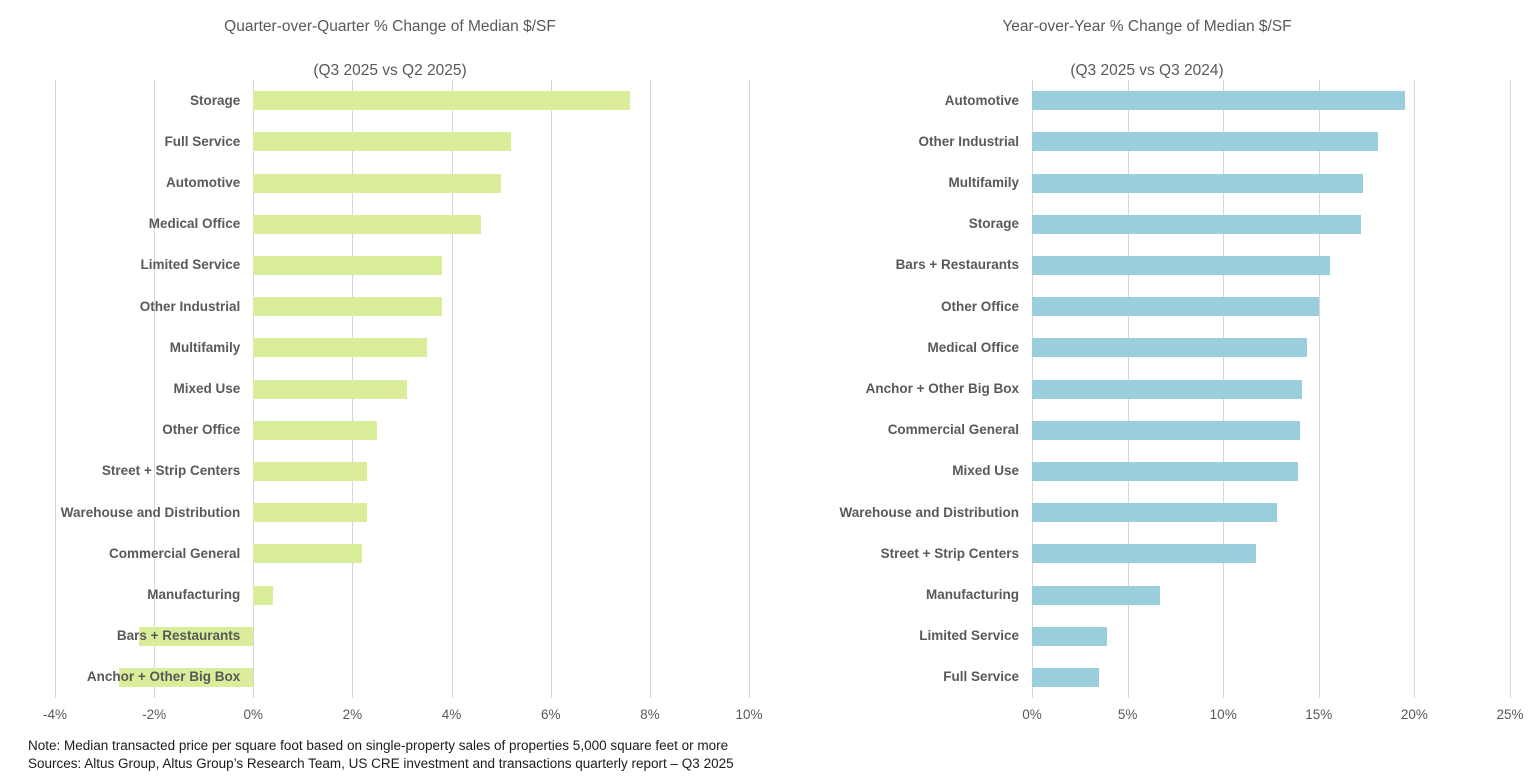  What do you see at coordinates (54, 714) in the screenshot?
I see `x-axis-tick-label: -4%` at bounding box center [54, 714].